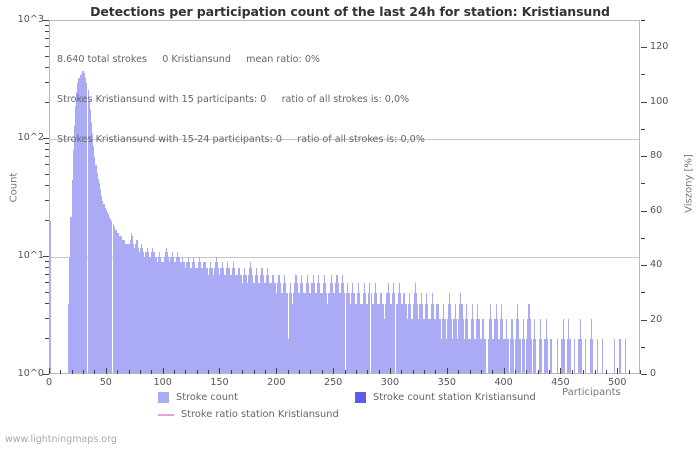  Describe the element at coordinates (49, 382) in the screenshot. I see `x-tick-label: 0` at that location.